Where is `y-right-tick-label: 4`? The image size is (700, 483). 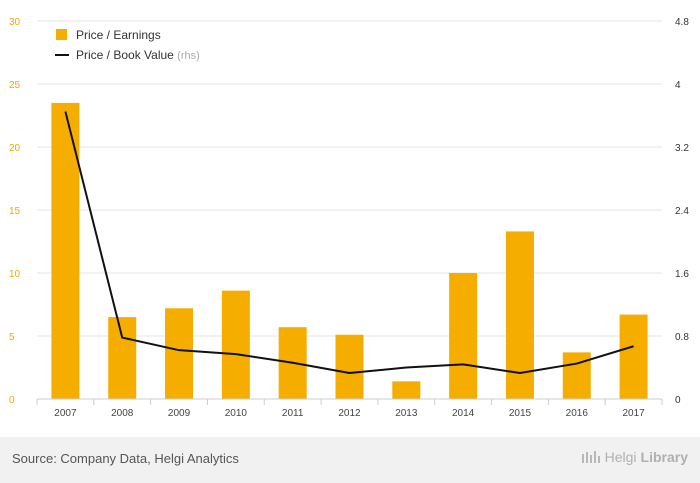
y-right-tick-label: 4 is located at coordinates (678, 85).